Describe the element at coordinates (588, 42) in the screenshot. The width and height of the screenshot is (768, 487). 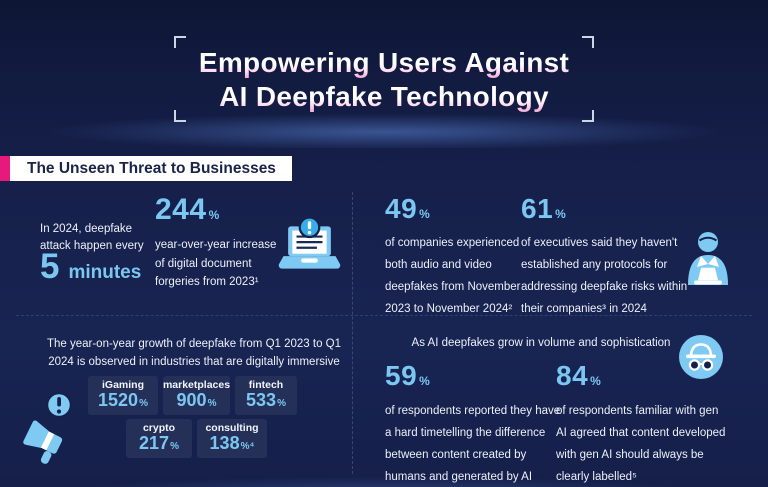
I see `bracket-top-right-icon` at that location.